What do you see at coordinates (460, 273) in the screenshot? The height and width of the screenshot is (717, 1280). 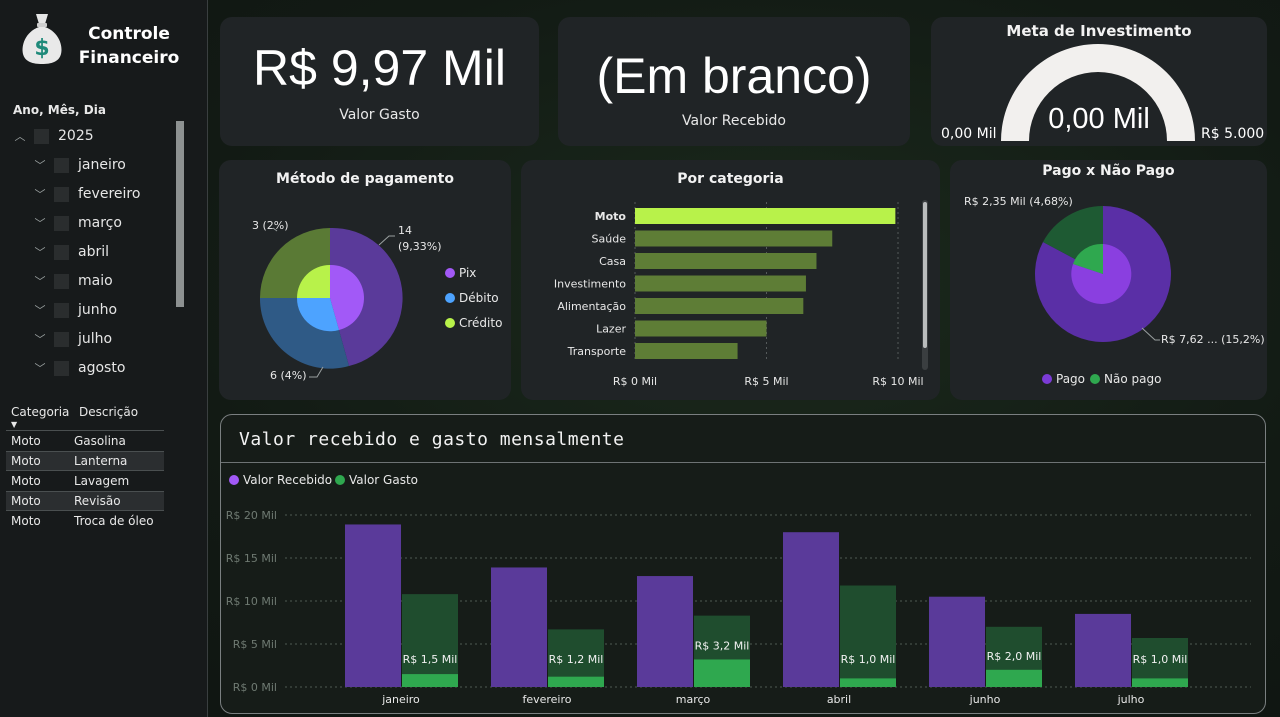 I see `legend-item-pix: Pix` at bounding box center [460, 273].